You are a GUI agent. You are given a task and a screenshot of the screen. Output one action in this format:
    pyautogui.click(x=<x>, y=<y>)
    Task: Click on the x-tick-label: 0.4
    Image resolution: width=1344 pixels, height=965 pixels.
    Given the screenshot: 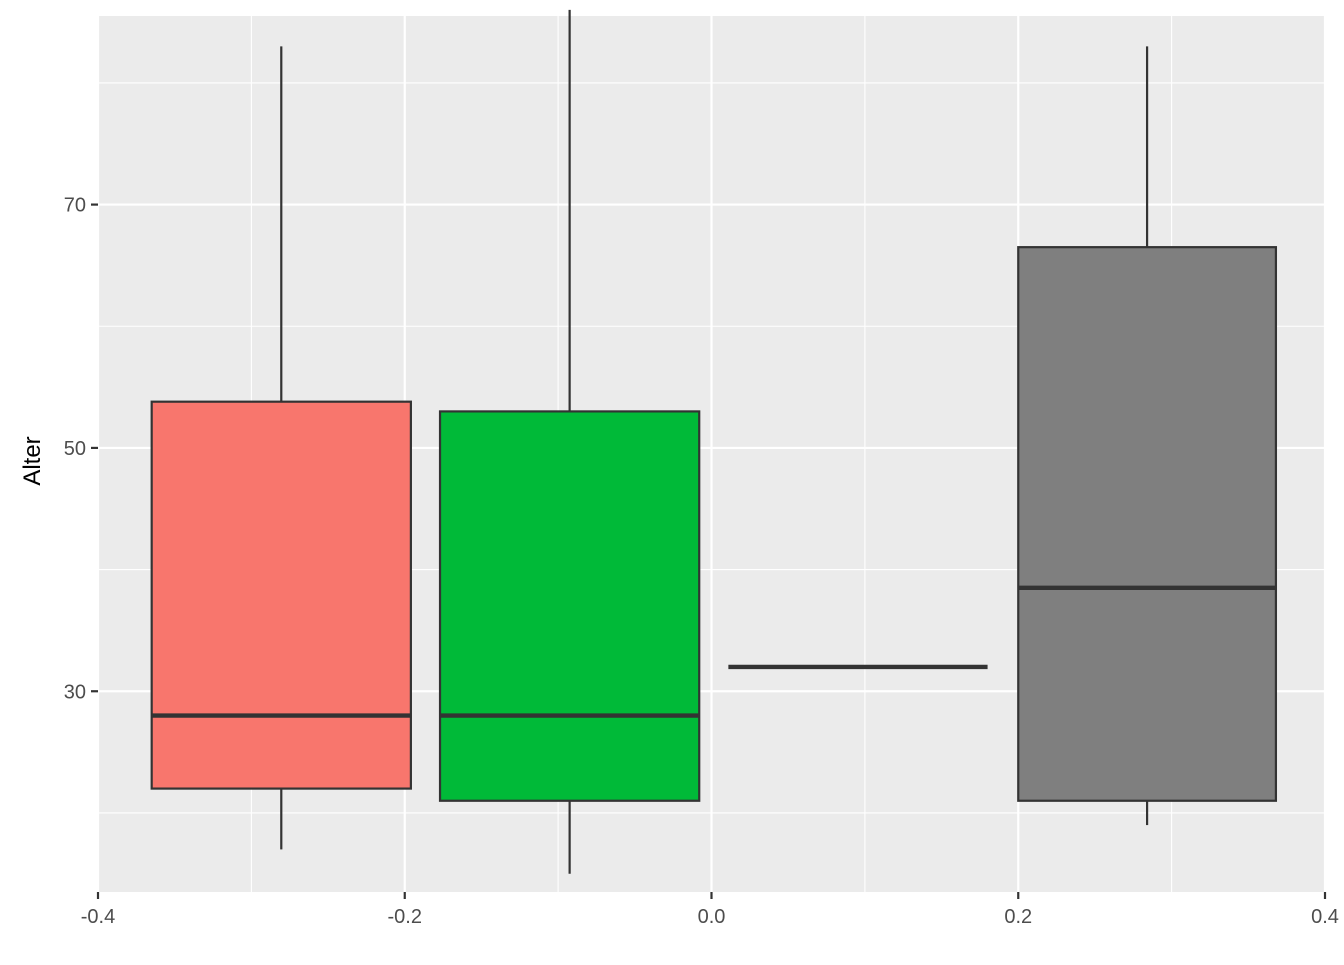 What is the action you would take?
    pyautogui.click(x=1325, y=917)
    